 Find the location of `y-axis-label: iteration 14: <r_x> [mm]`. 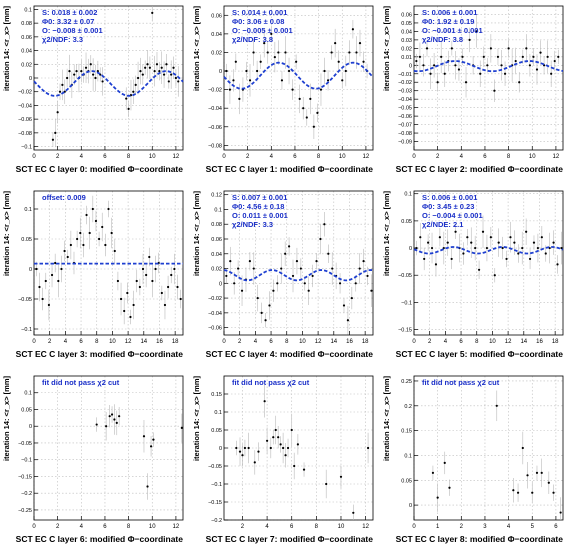

y-axis-label: iteration 14: <r_x> [mm] is located at coordinates (196, 233).